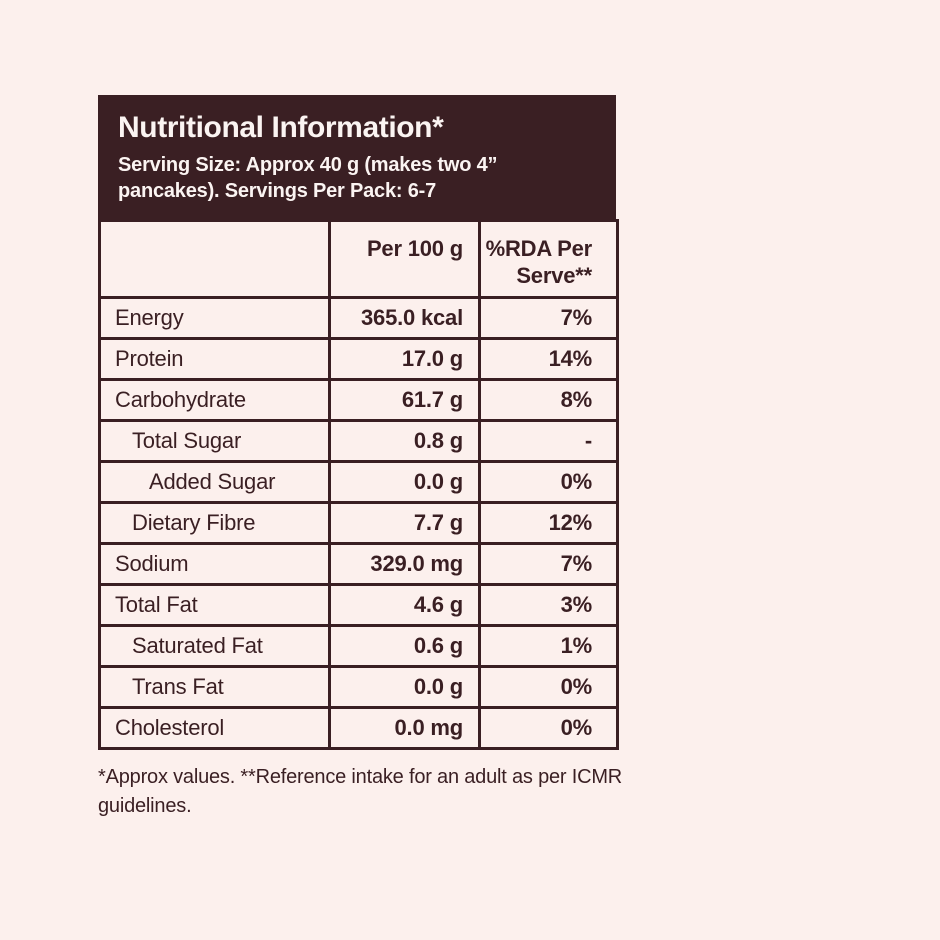  What do you see at coordinates (548, 605) in the screenshot?
I see `rda-per-serve-value: 3%` at bounding box center [548, 605].